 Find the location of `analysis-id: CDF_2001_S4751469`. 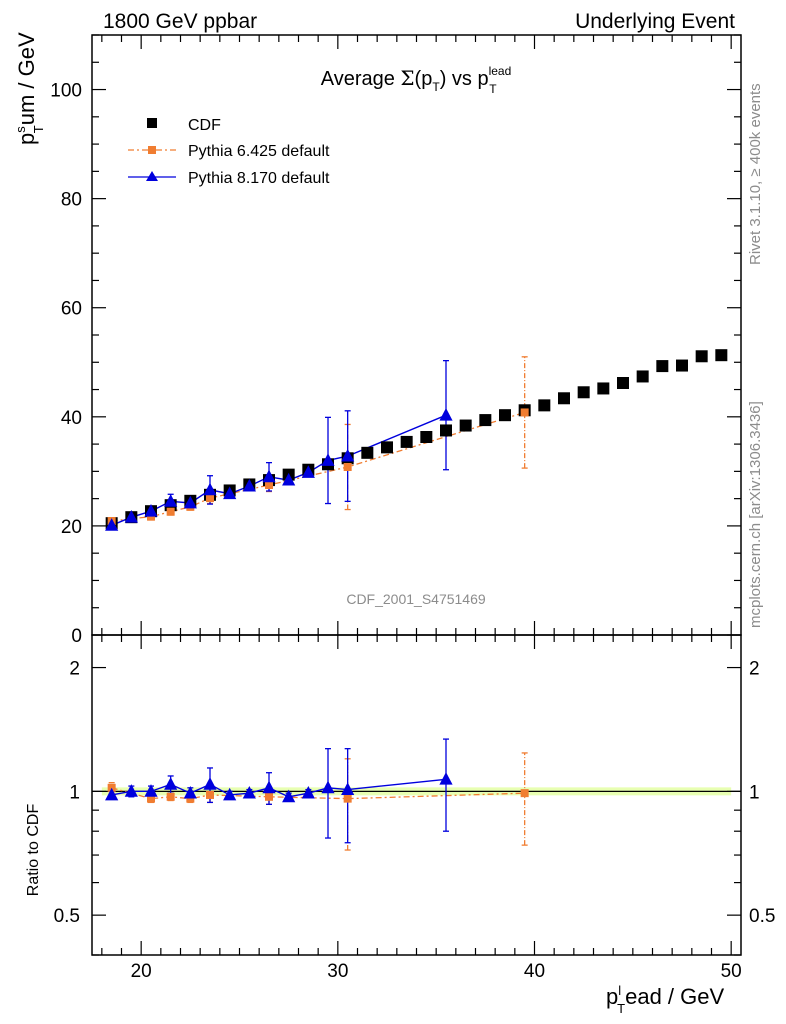

analysis-id: CDF_2001_S4751469 is located at coordinates (416, 599).